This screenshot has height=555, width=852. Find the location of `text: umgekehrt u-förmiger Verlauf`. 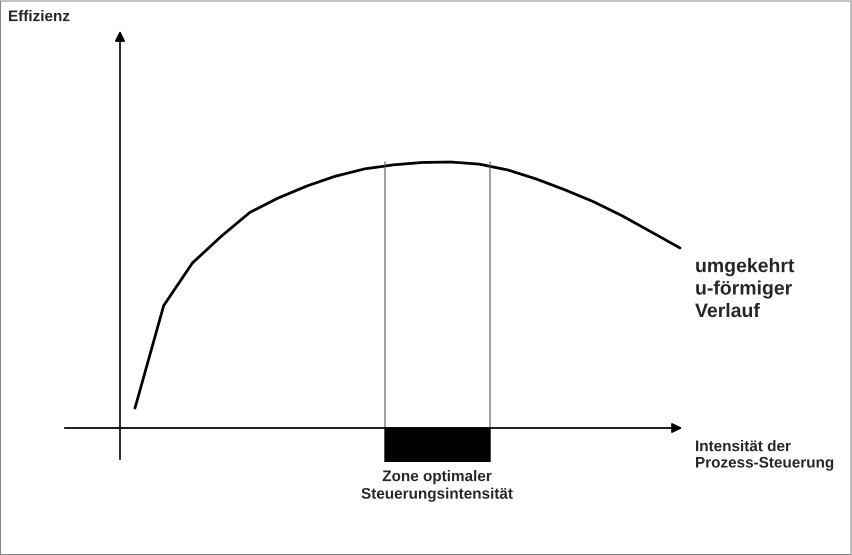

text: umgekehrt u-förmiger Verlauf is located at coordinates (744, 288).